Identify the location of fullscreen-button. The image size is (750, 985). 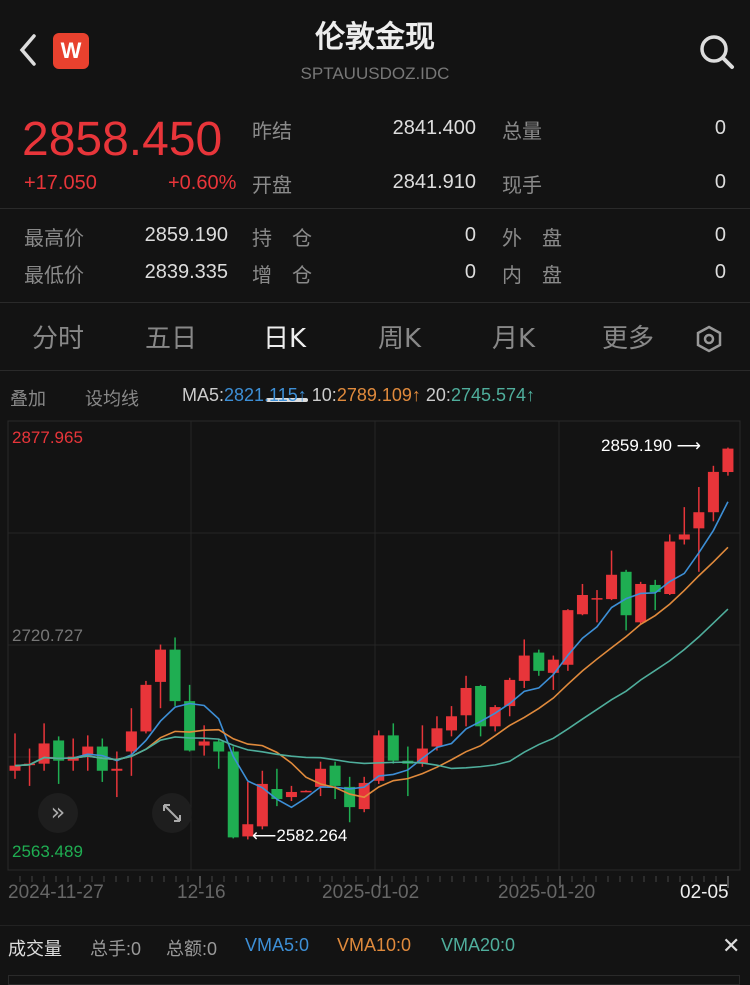
(172, 813).